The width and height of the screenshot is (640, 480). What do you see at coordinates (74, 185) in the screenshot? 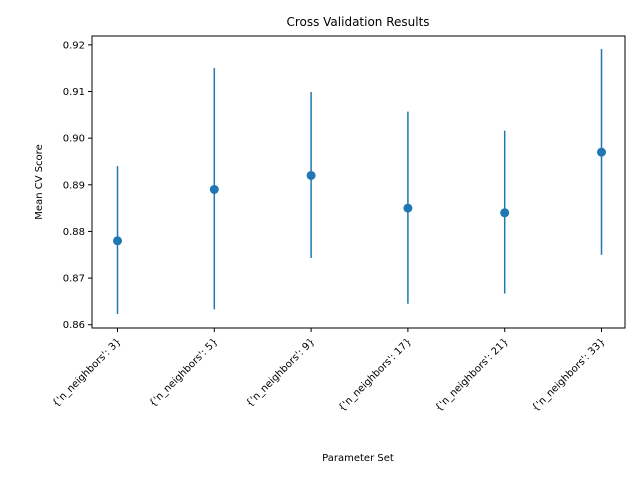
I see `y-tick-label: 0.89` at bounding box center [74, 185].